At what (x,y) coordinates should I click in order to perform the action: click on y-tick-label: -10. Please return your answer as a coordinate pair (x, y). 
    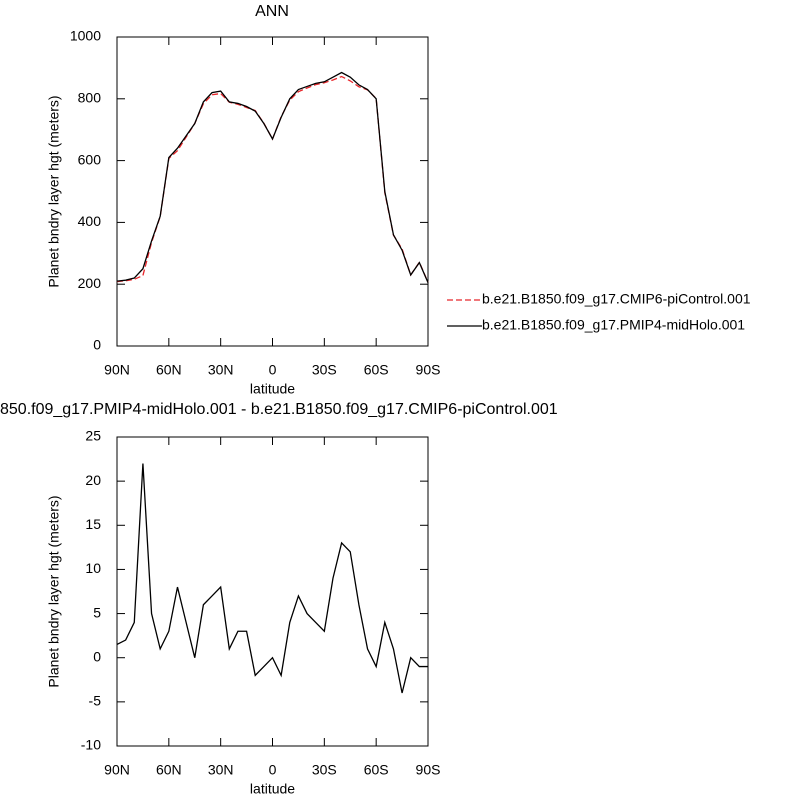
    Looking at the image, I should click on (91, 745).